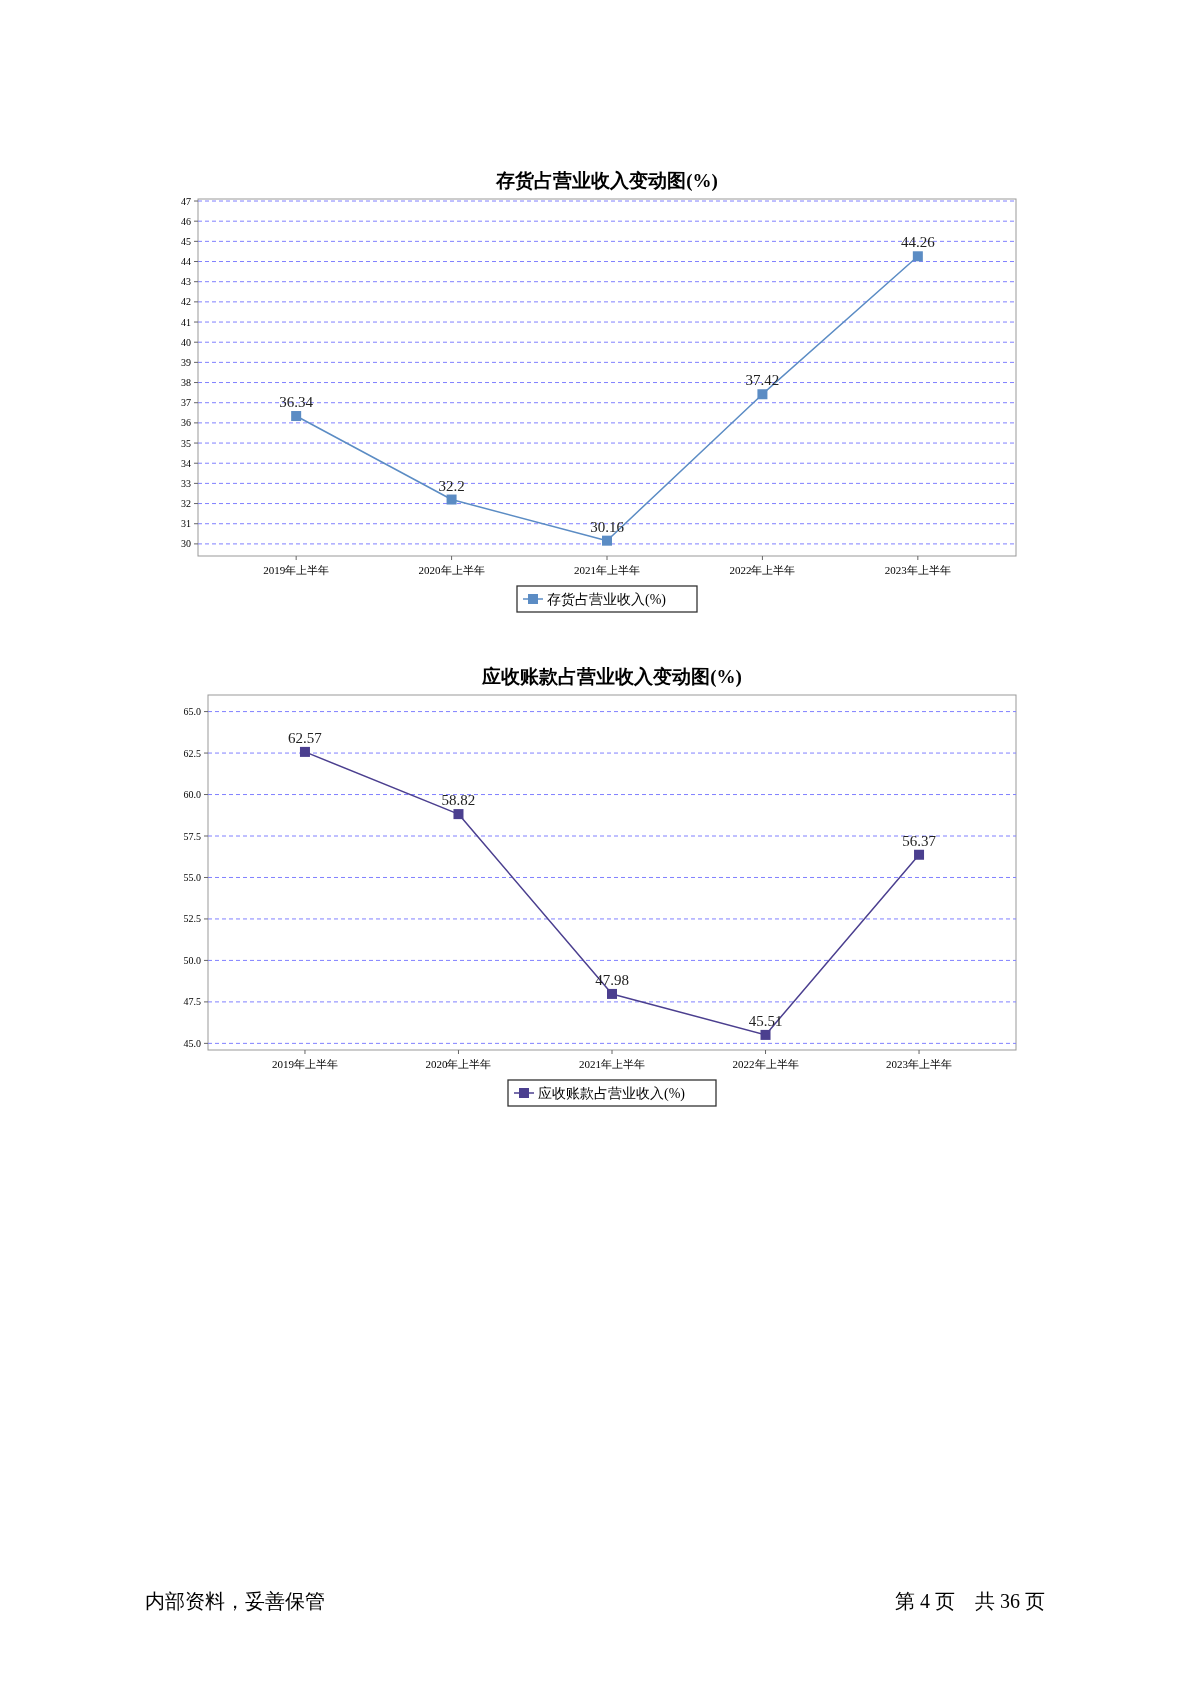  Describe the element at coordinates (192, 836) in the screenshot. I see `y-tick-label: 57.5` at that location.